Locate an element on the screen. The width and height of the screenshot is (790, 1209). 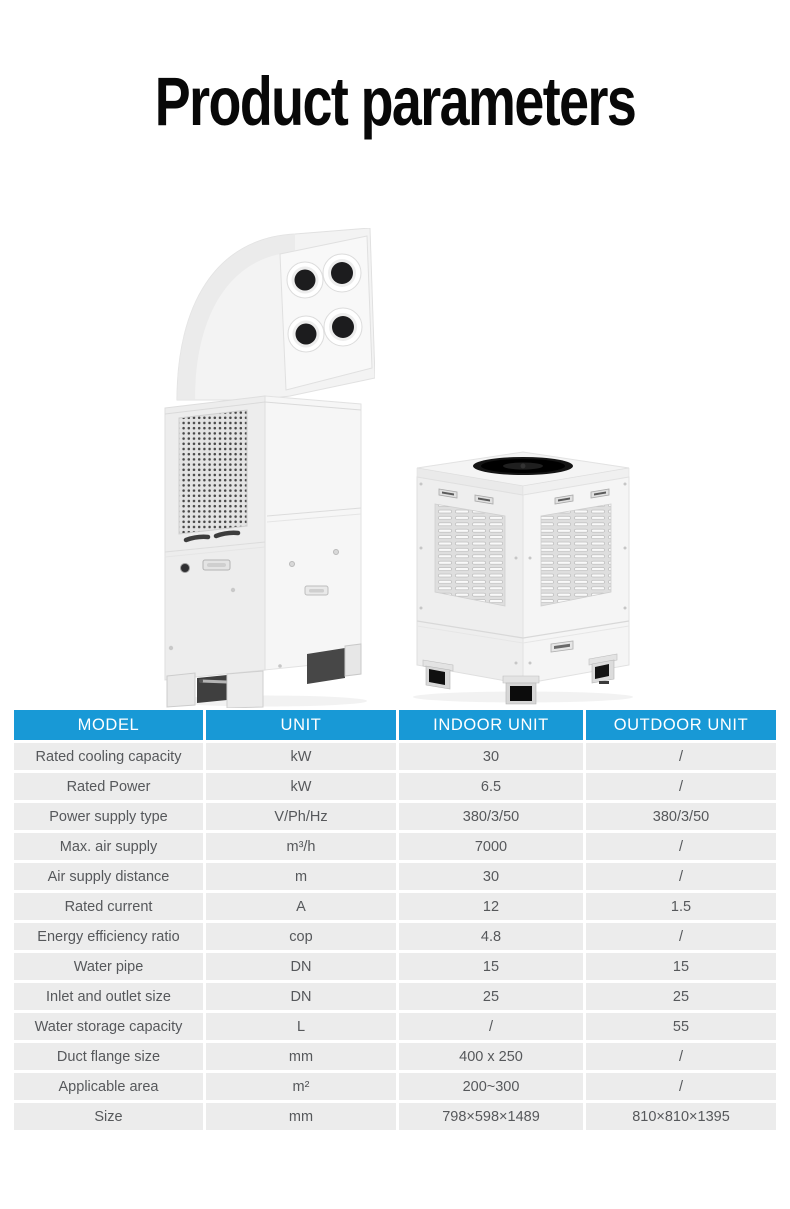
fan-opening-icon is located at coordinates (523, 466).